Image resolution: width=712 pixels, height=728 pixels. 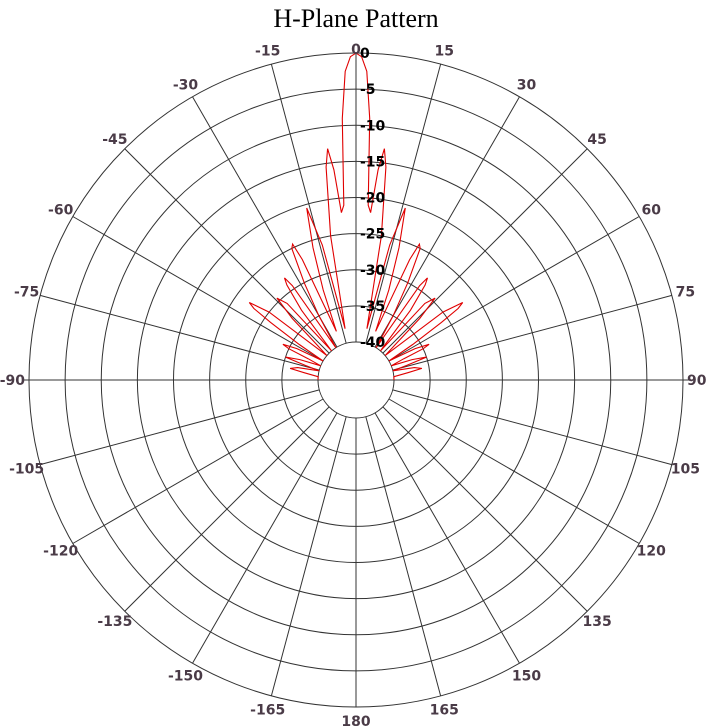 What do you see at coordinates (185, 676) in the screenshot?
I see `angle-tick-label: -150` at bounding box center [185, 676].